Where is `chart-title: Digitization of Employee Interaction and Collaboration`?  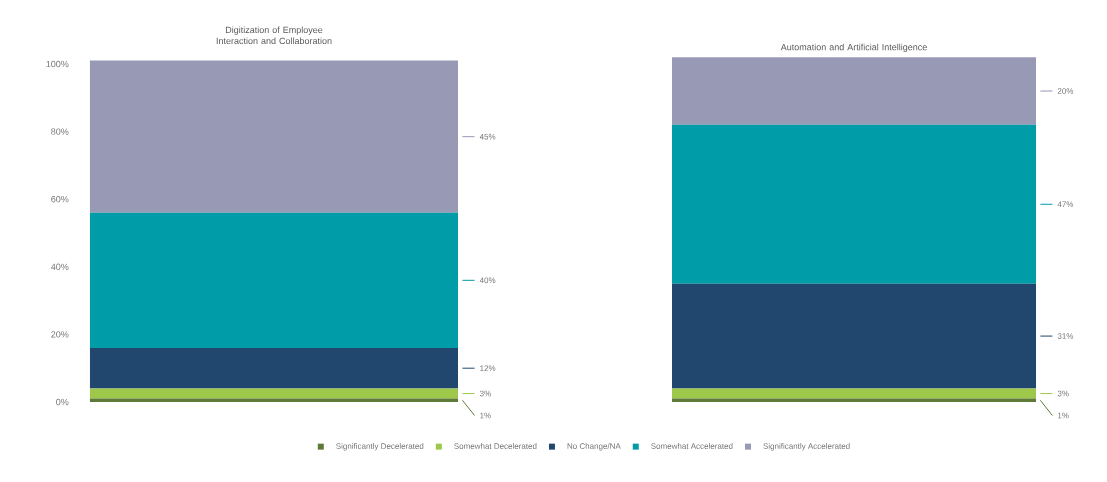 chart-title: Digitization of Employee Interaction and Collaboration is located at coordinates (274, 35).